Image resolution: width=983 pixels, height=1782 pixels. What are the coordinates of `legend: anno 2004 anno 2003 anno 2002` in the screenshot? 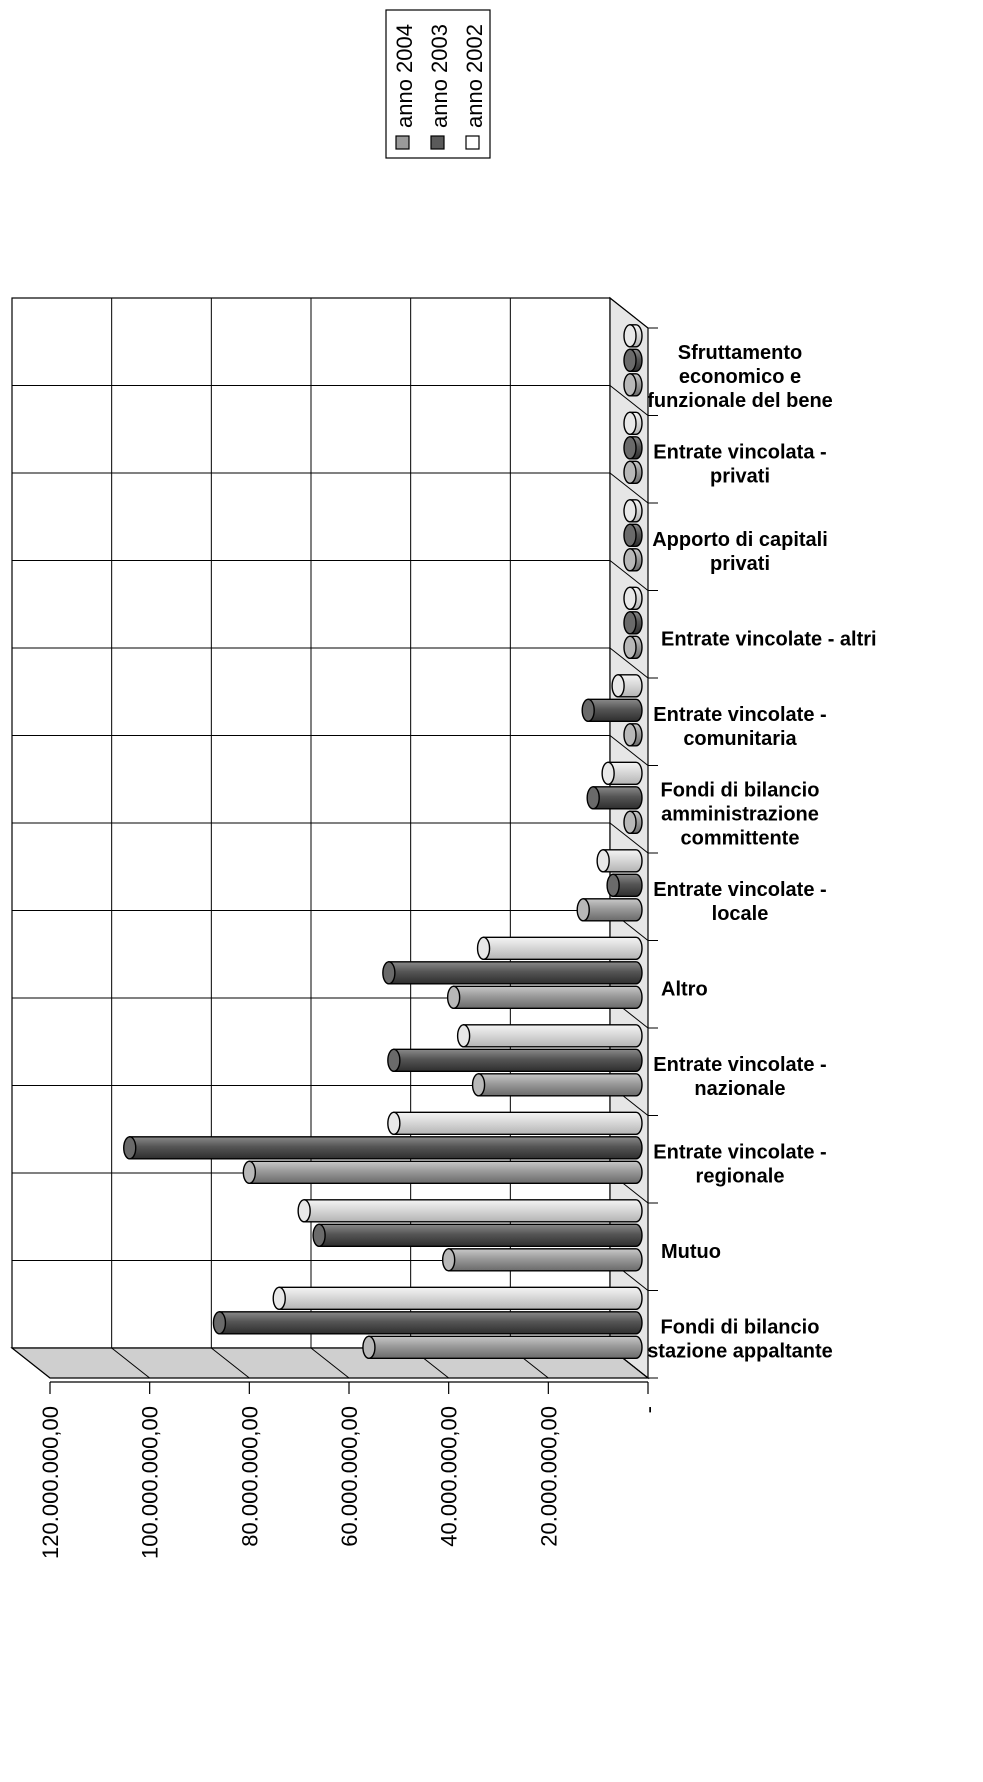 It's located at (438, 84).